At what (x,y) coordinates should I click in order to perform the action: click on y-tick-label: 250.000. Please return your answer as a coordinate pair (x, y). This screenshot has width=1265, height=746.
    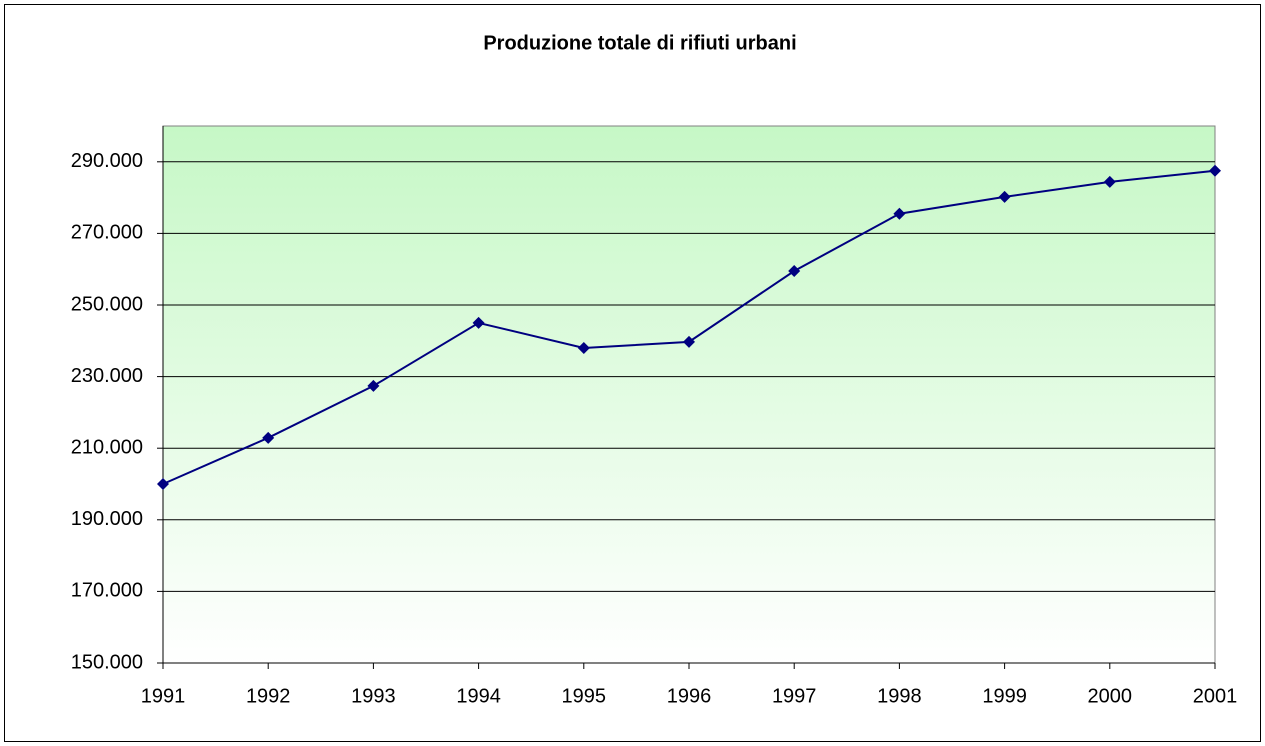
    Looking at the image, I should click on (107, 304).